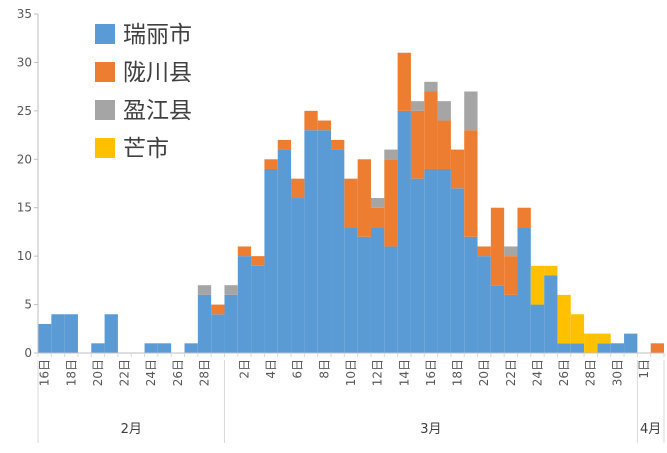  I want to click on x-tick-label: 1日, so click(644, 369).